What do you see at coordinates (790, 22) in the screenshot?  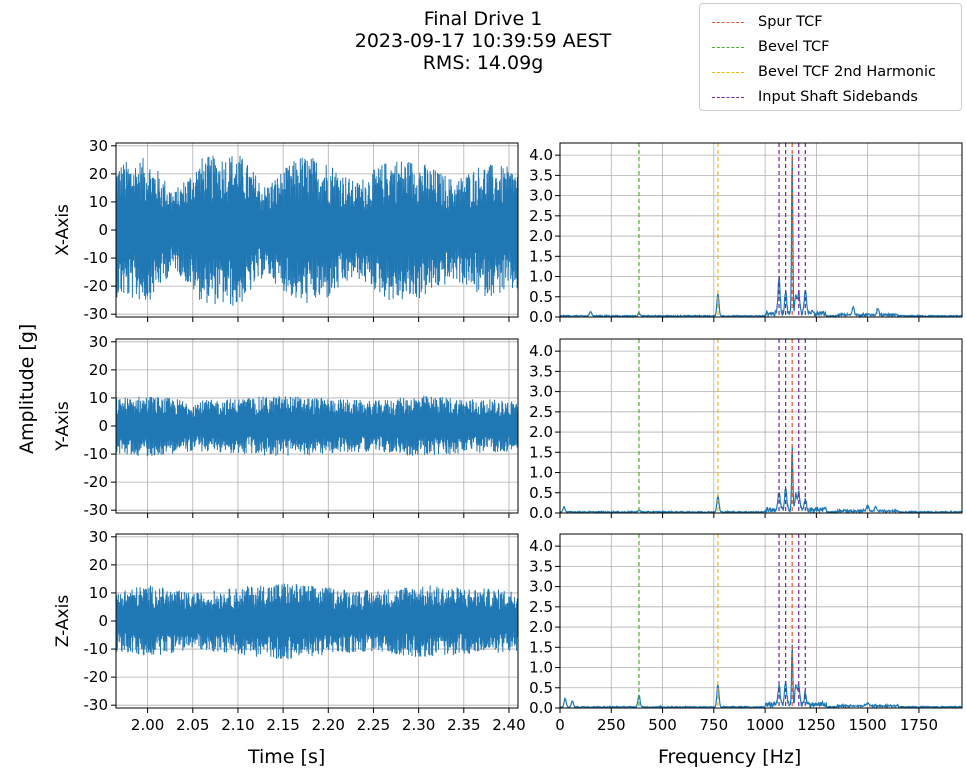 I see `legend-label-spur-tcf: Spur TCF` at bounding box center [790, 22].